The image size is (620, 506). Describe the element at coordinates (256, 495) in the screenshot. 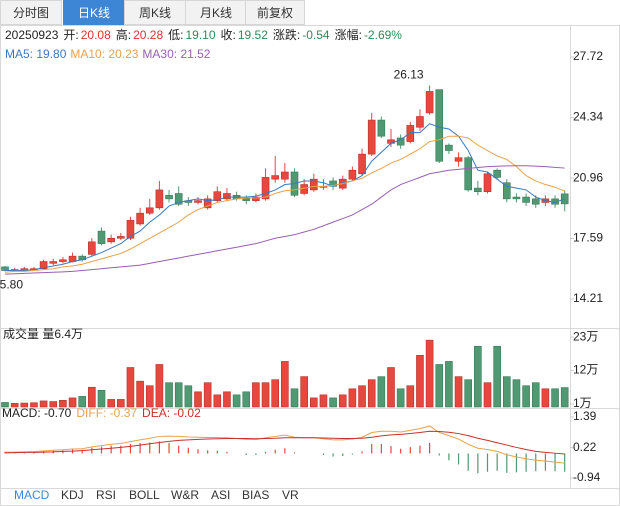

I see `indicator-tab: BIAS` at that location.